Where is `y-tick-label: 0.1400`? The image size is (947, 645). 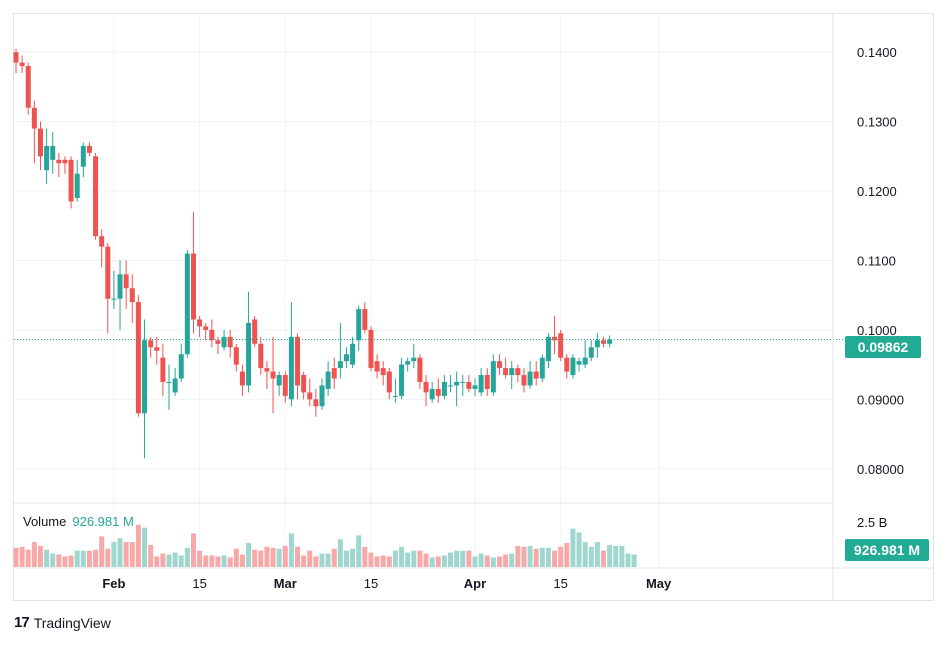 y-tick-label: 0.1400 is located at coordinates (877, 52).